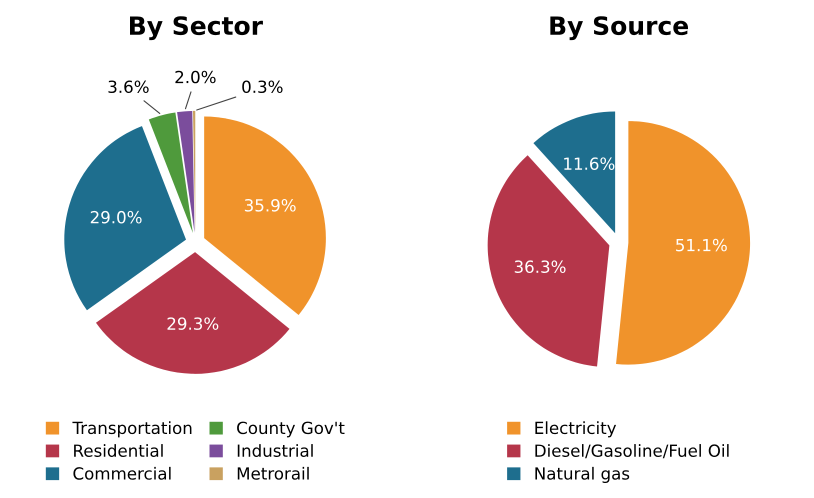  What do you see at coordinates (290, 430) in the screenshot?
I see `legend-label: County Gov't` at bounding box center [290, 430].